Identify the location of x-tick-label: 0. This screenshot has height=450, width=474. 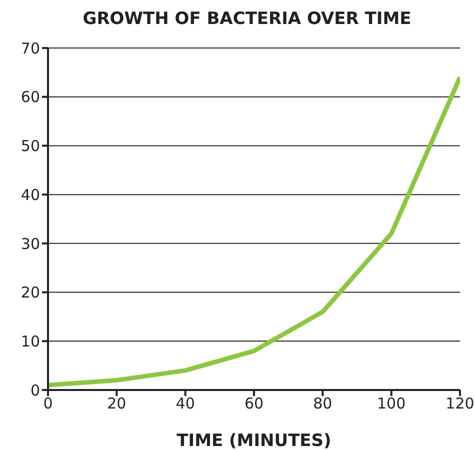
(48, 403).